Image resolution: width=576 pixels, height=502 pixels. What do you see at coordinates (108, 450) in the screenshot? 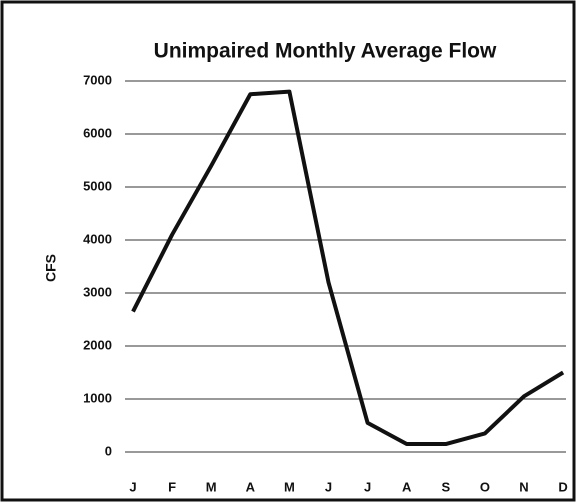
I see `y-tick-label: 0` at bounding box center [108, 450].